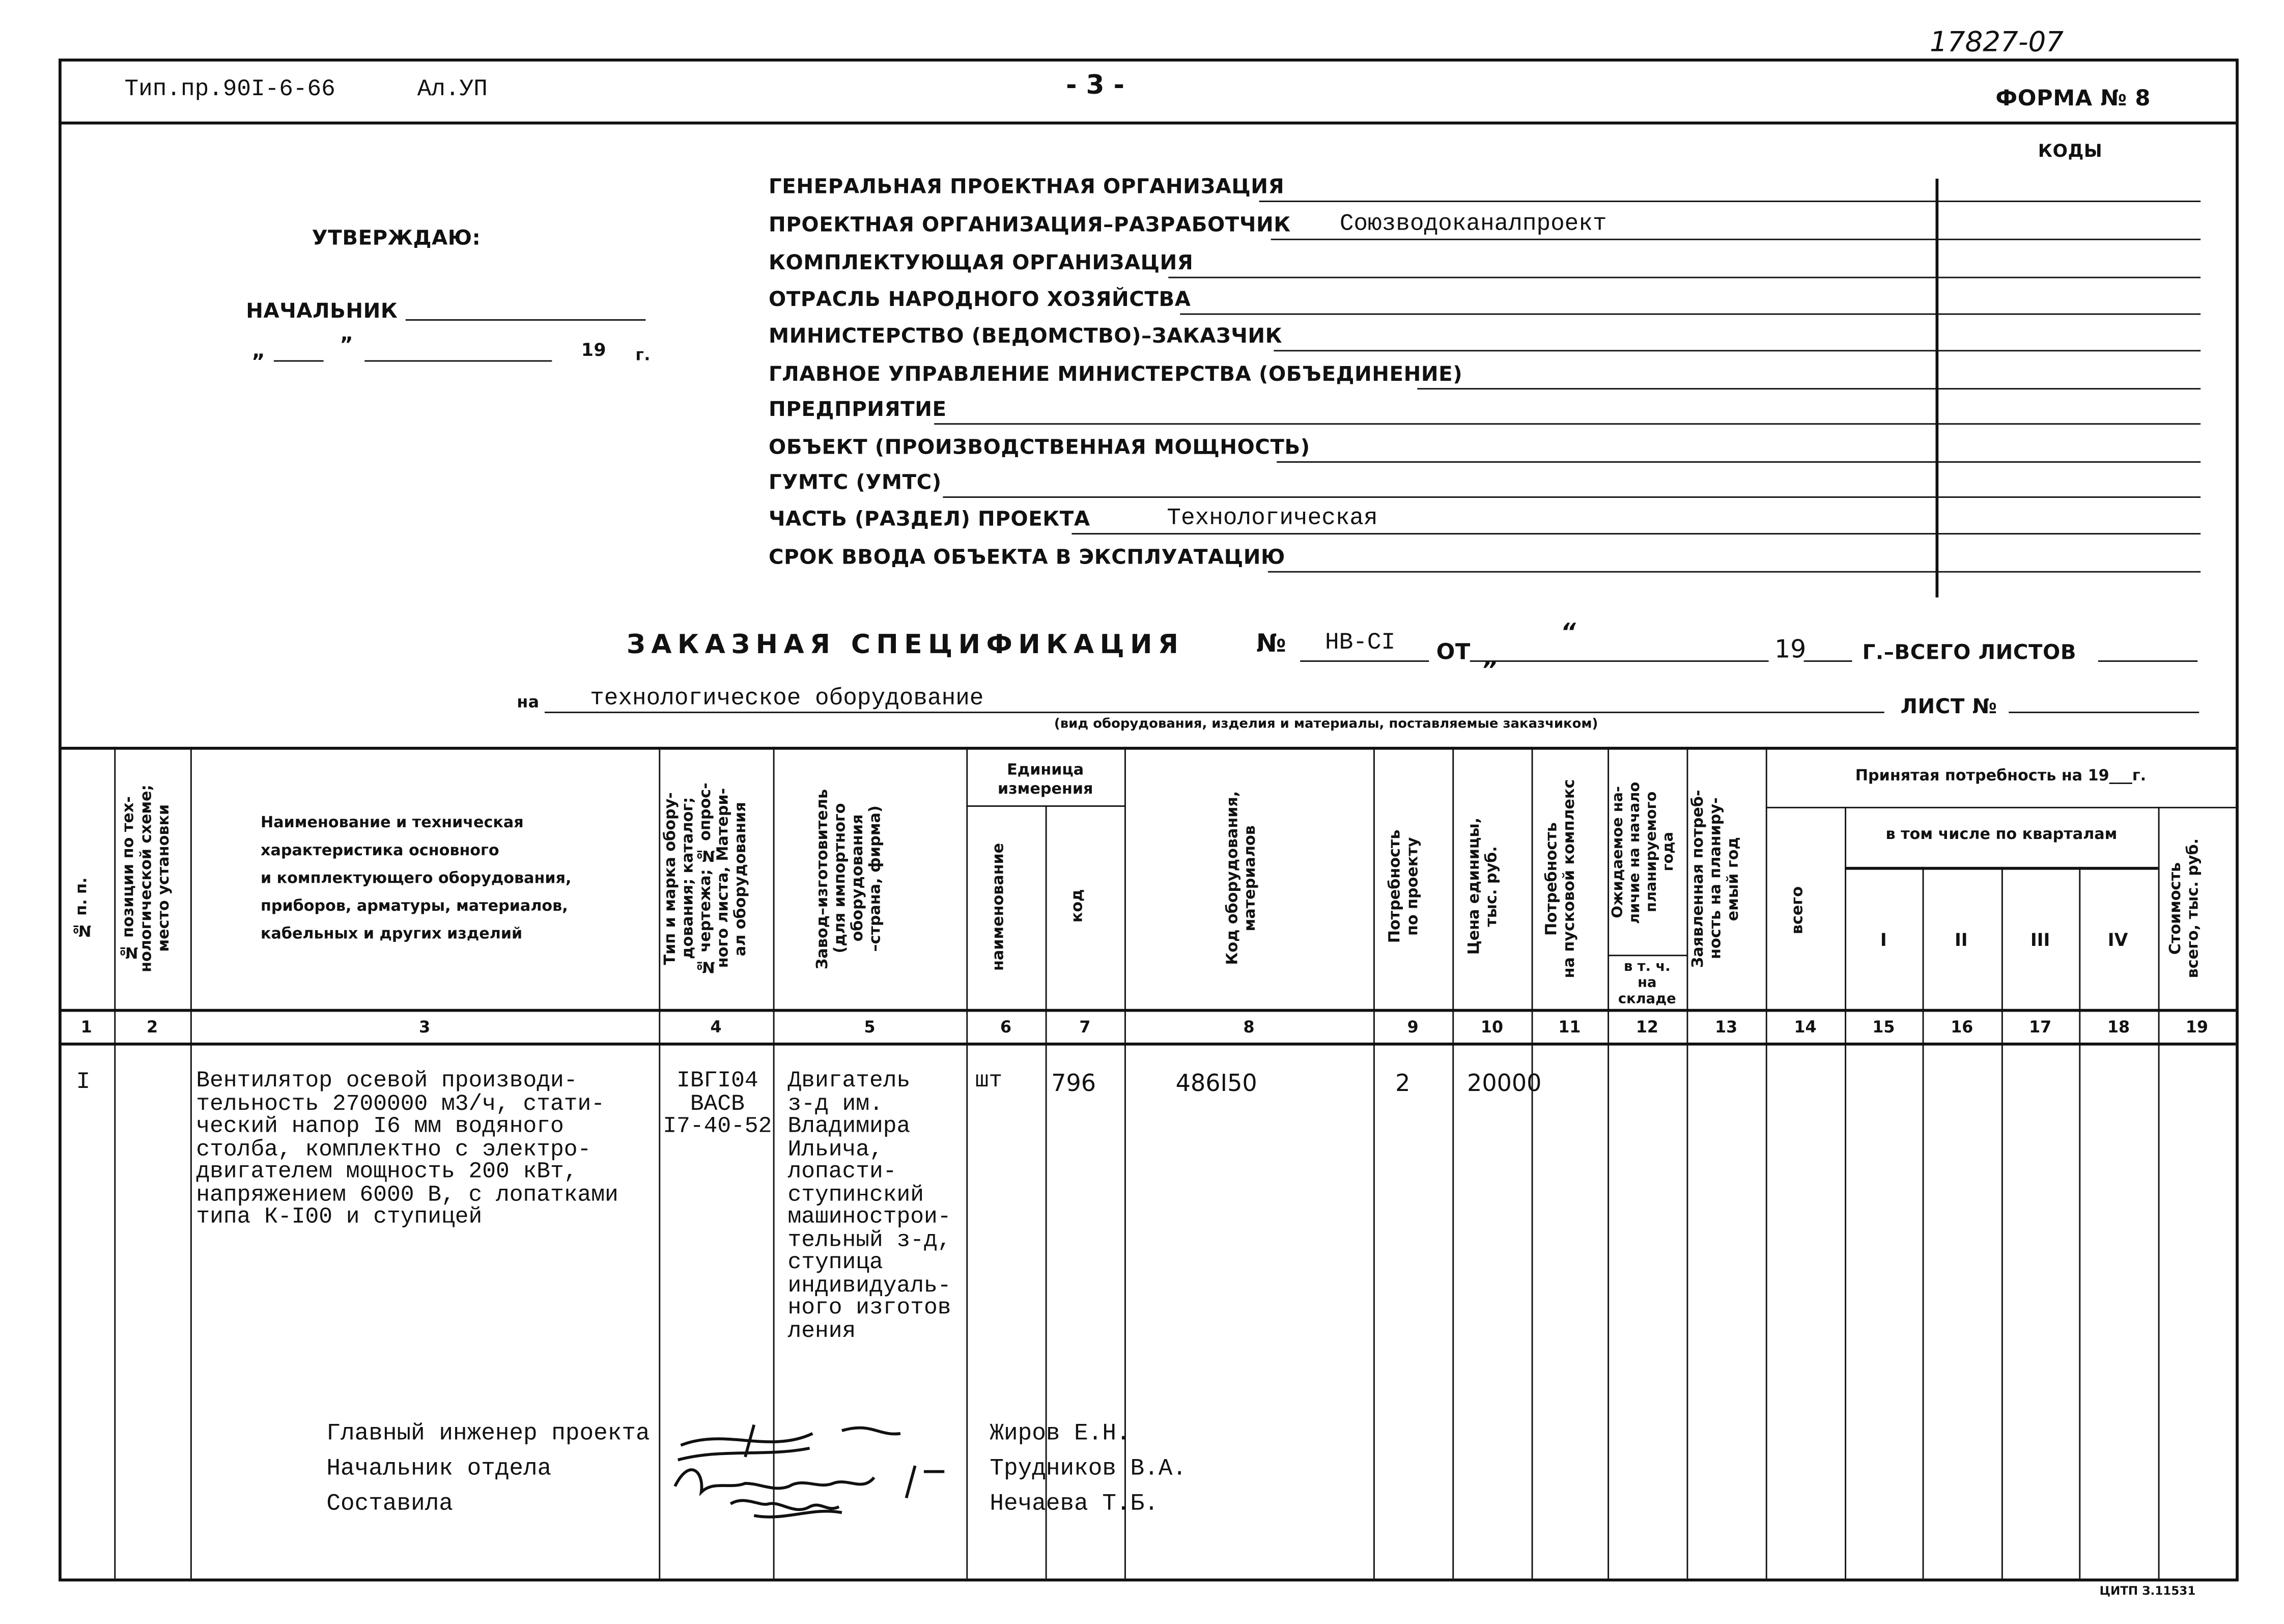 This screenshot has height=1624, width=2284. Describe the element at coordinates (389, 1504) in the screenshot. I see `signature-role: Составила` at that location.